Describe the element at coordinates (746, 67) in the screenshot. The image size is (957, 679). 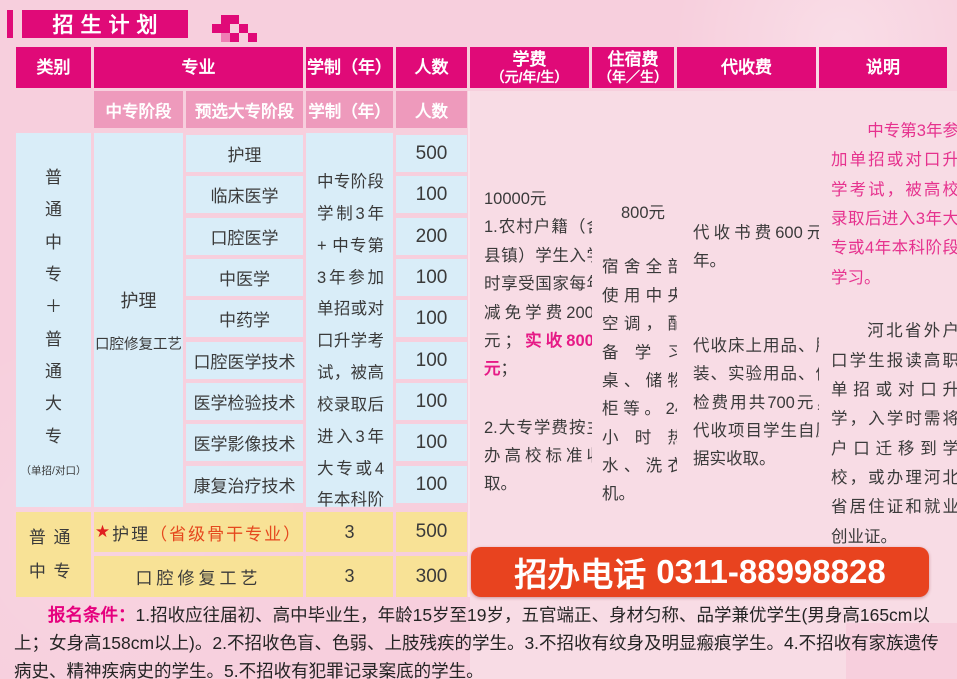
I see `col-header-fees: 代收费` at that location.